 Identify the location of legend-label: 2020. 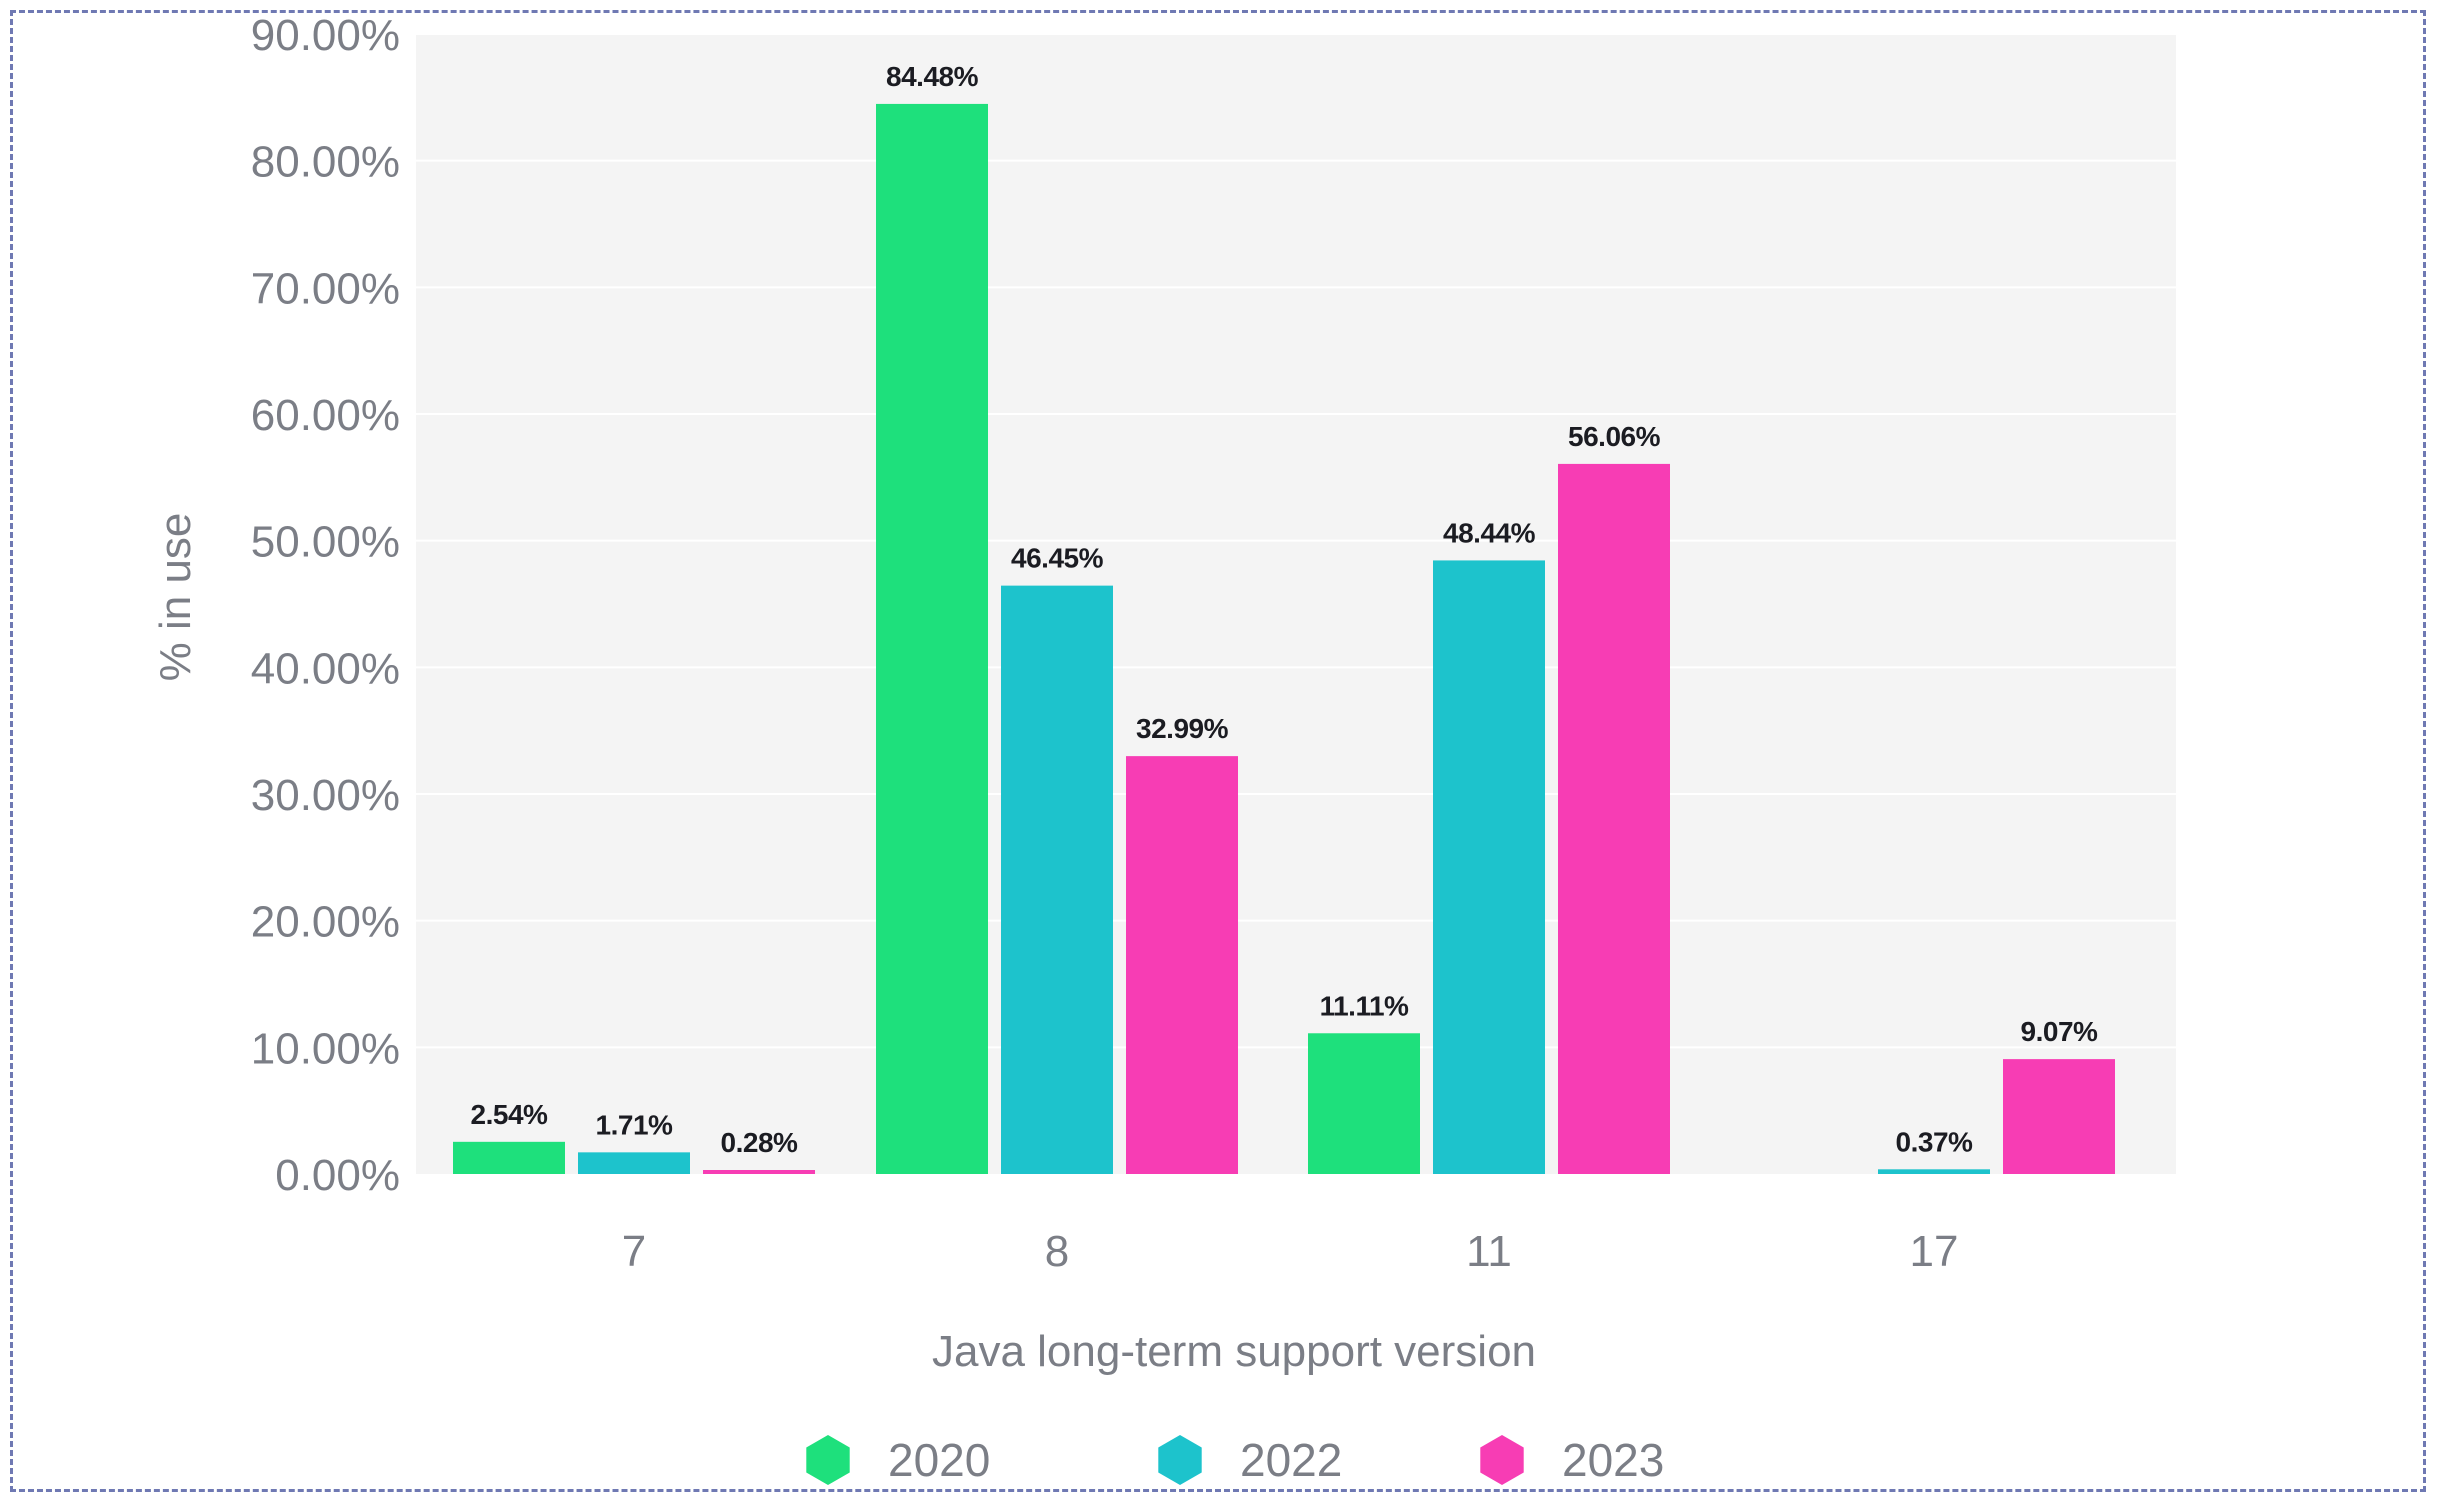
(939, 1460).